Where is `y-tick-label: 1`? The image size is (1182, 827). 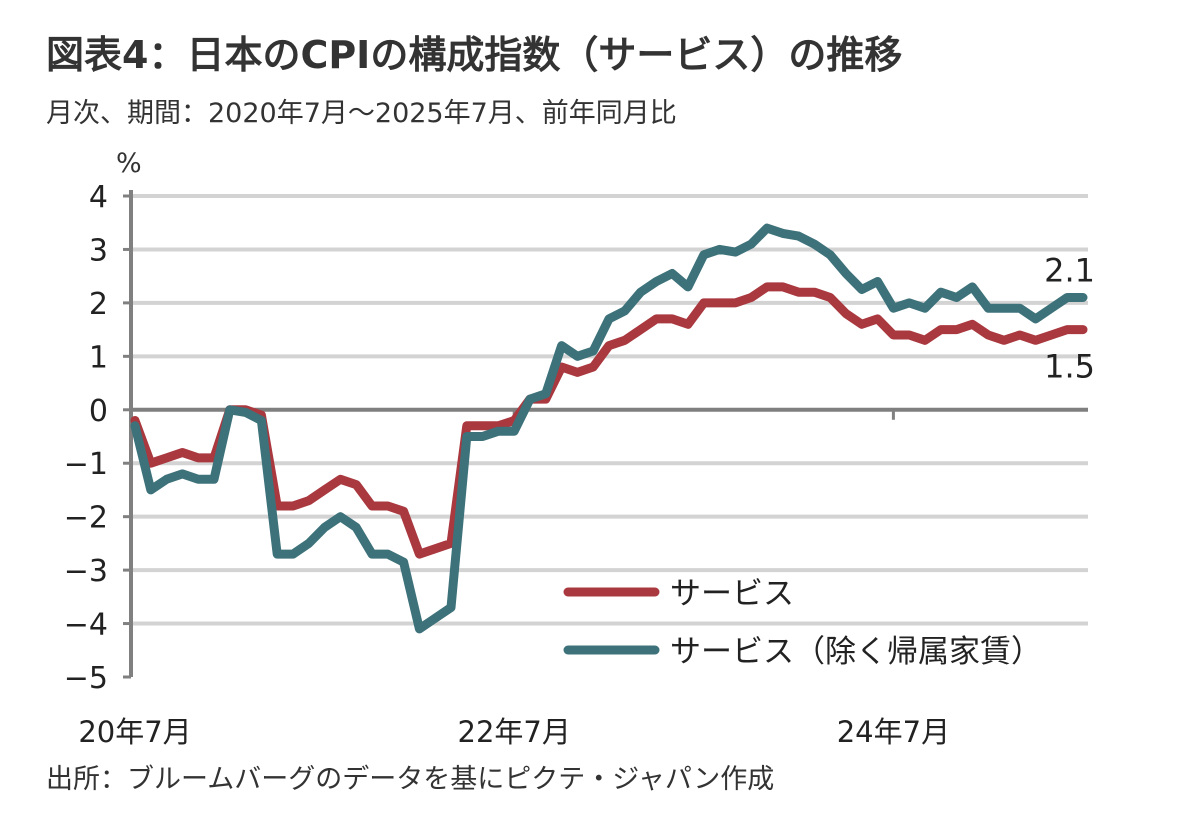 y-tick-label: 1 is located at coordinates (98, 357).